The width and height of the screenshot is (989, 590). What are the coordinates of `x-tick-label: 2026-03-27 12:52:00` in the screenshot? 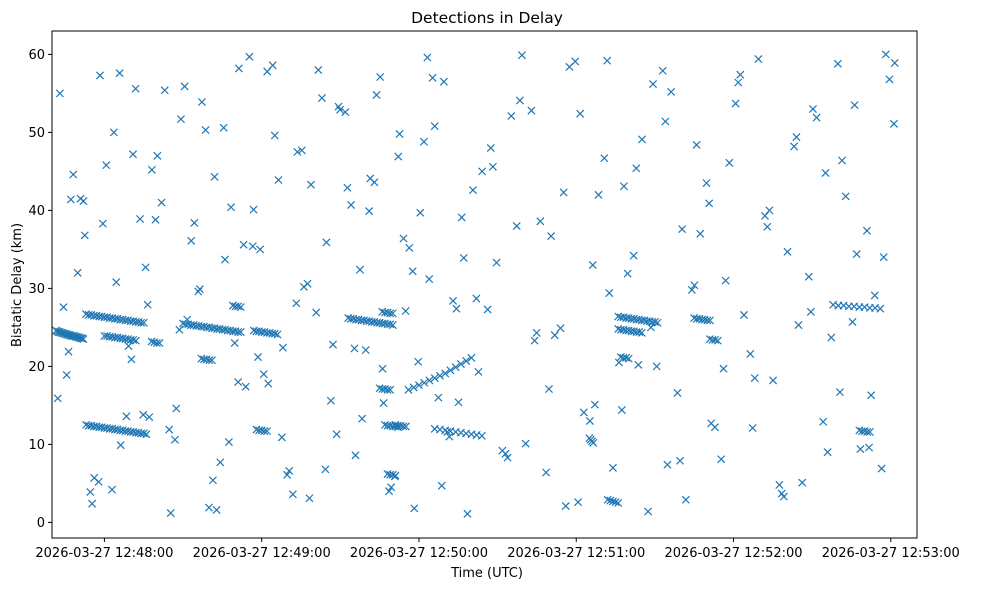 It's located at (733, 553).